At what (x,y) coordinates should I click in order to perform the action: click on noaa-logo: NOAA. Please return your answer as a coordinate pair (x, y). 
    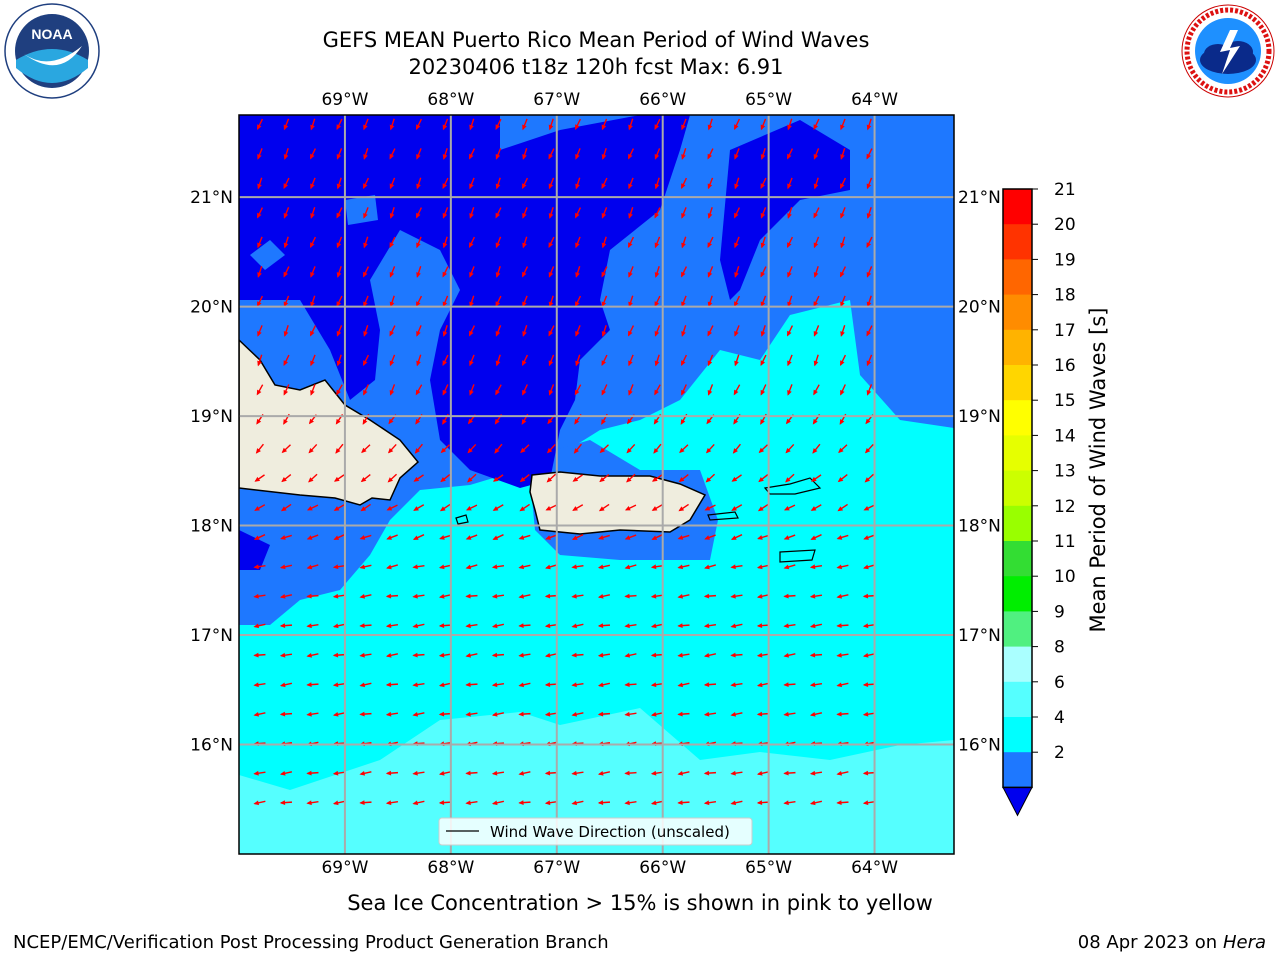
    Looking at the image, I should click on (52, 51).